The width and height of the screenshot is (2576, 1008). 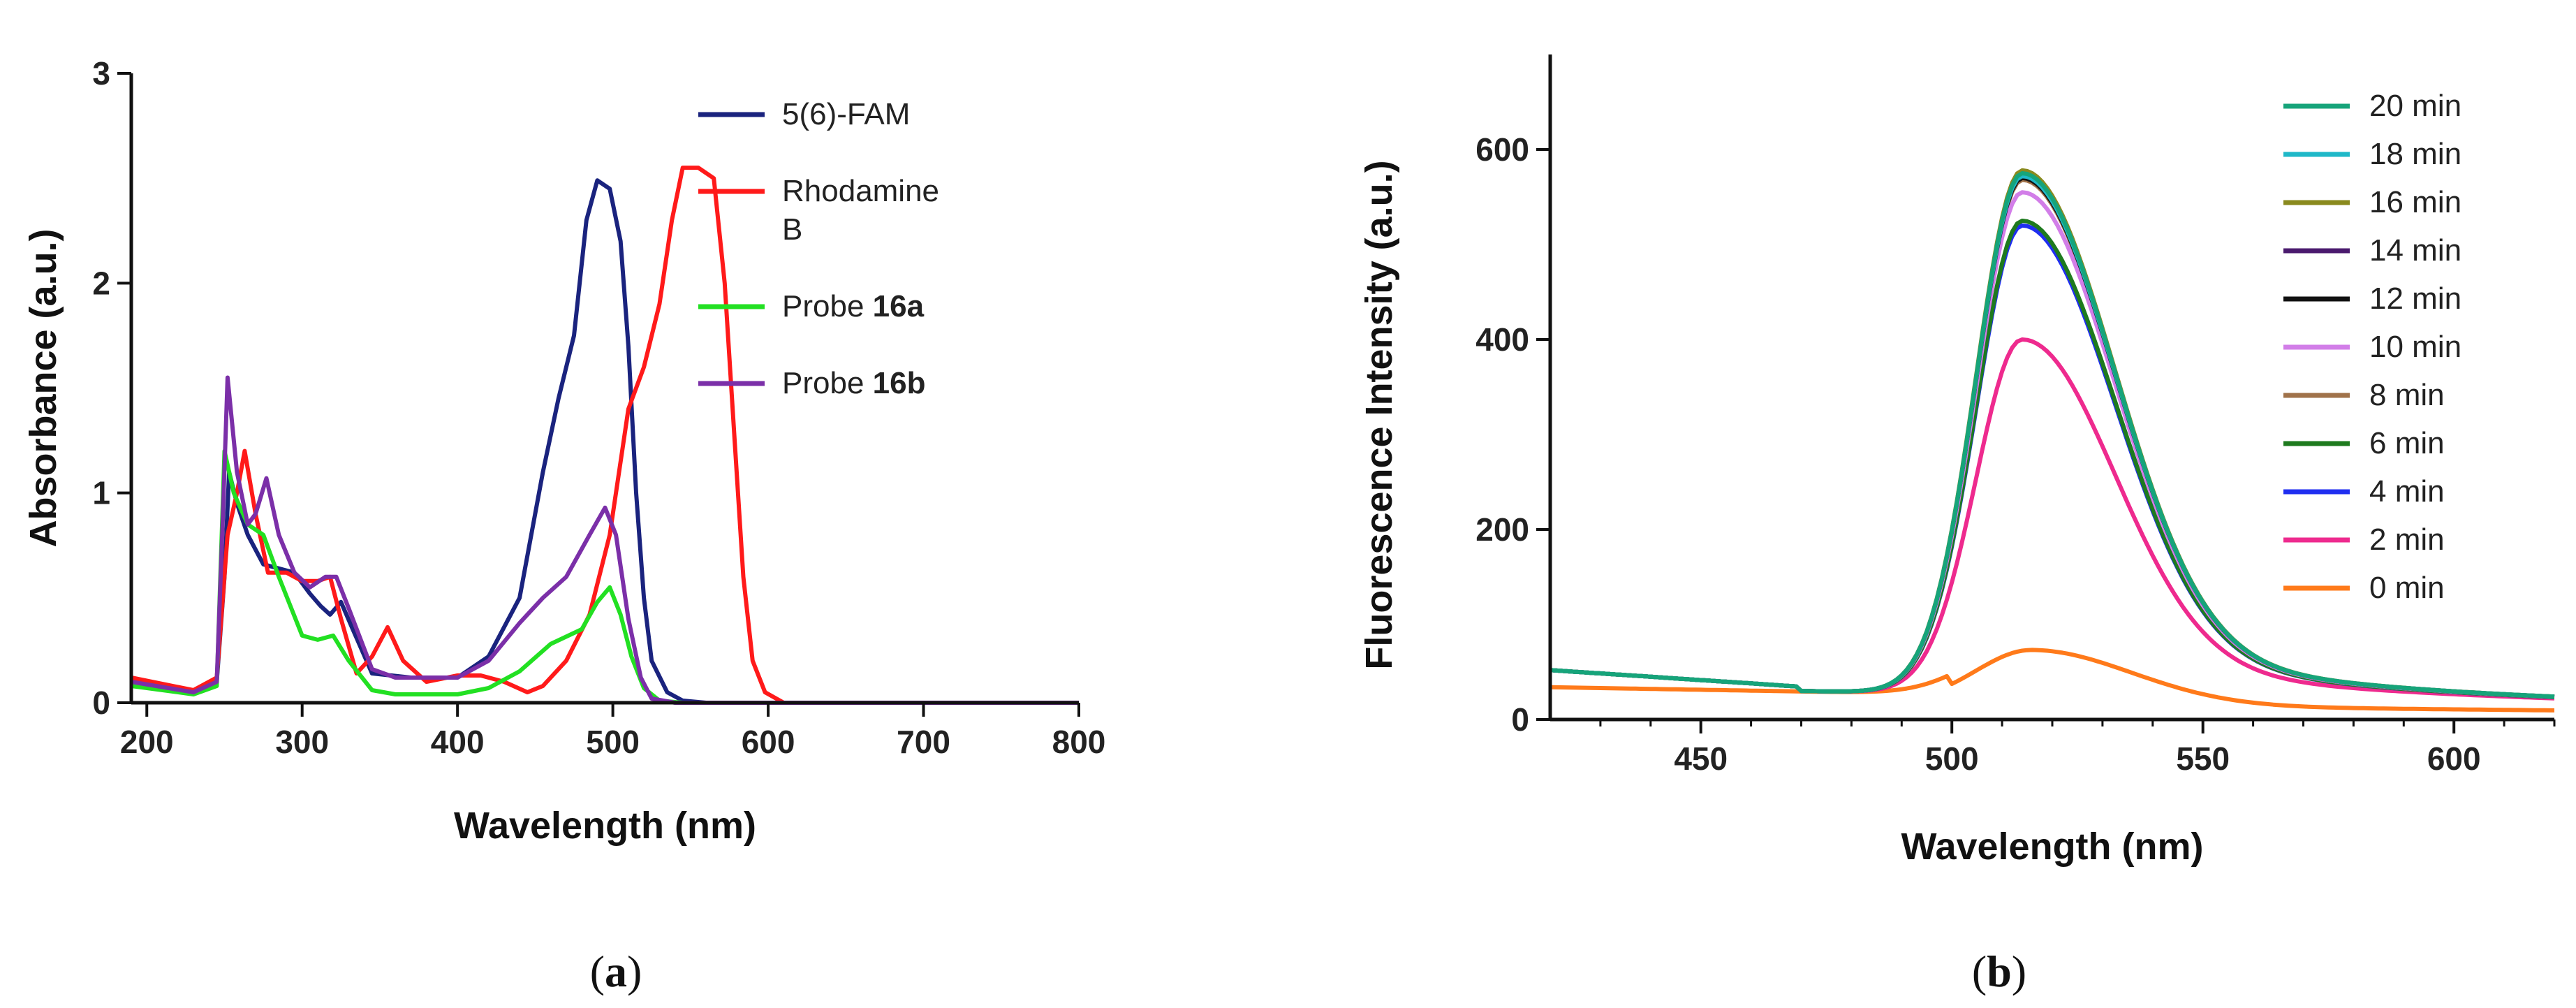 I want to click on x-tick-label: 550, so click(x=2203, y=758).